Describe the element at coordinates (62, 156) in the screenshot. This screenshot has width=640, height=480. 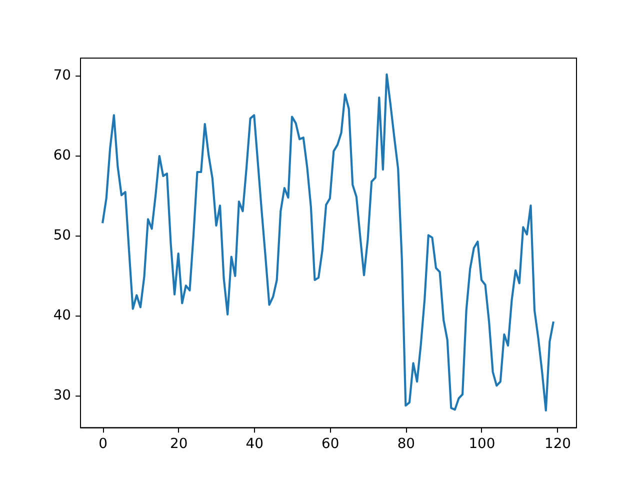
I see `y-tick-label: 60` at that location.